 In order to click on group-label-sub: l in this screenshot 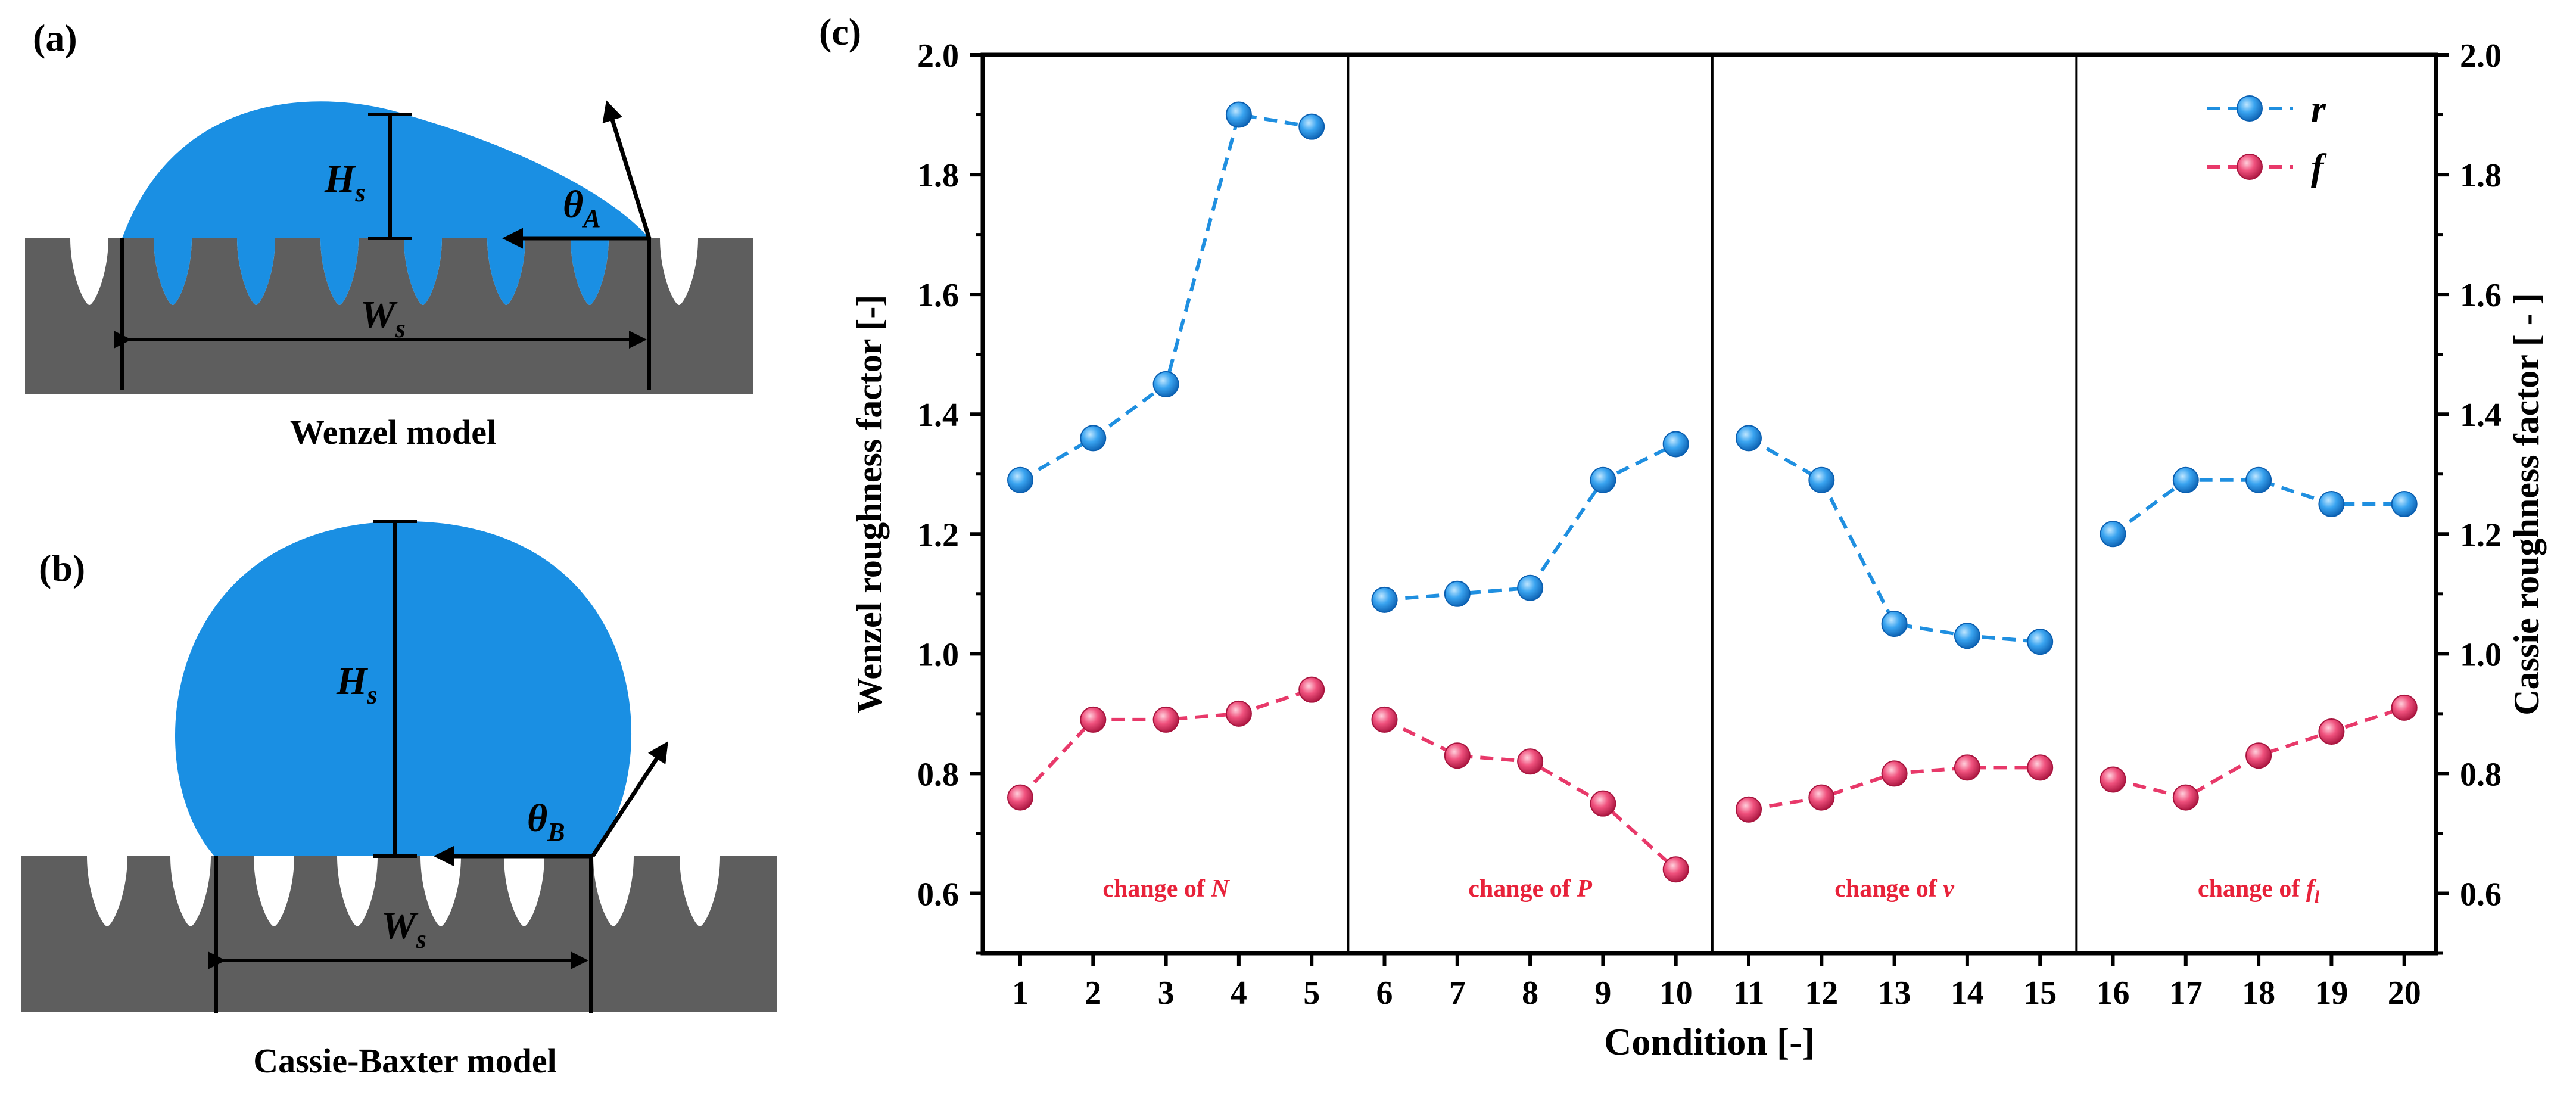, I will do `click(2317, 897)`.